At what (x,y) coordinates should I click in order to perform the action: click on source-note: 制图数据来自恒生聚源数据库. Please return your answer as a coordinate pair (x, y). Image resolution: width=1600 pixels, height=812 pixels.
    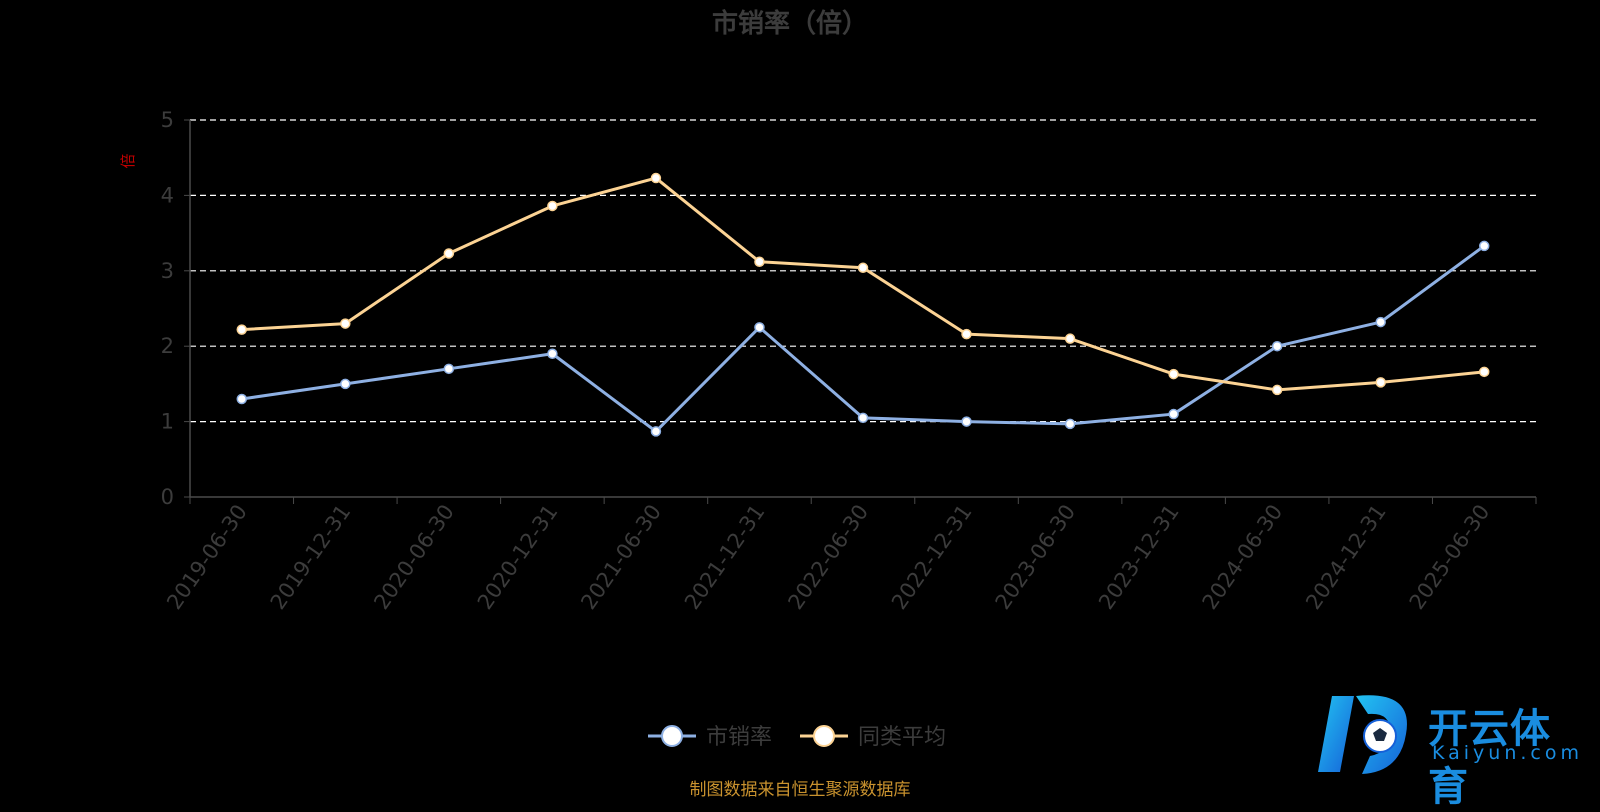
    Looking at the image, I should click on (800, 790).